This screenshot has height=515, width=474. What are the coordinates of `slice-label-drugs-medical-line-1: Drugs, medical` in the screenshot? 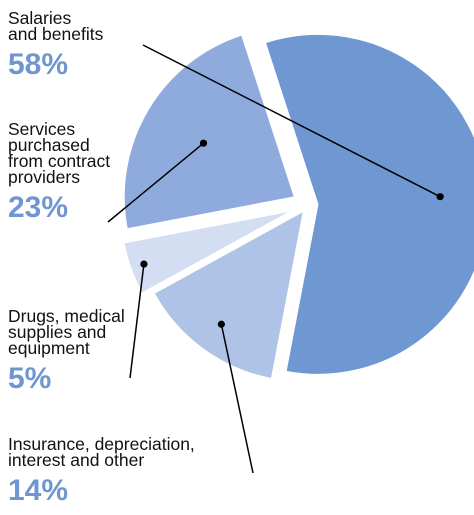 It's located at (66, 316).